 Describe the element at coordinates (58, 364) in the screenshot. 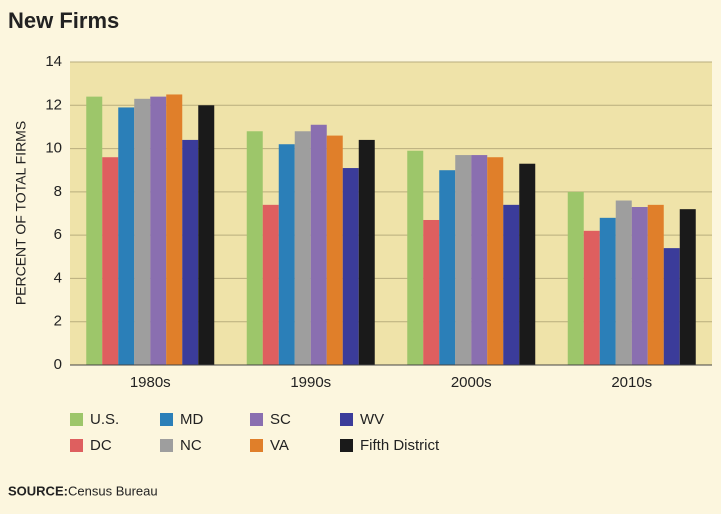

I see `y-tick-label: 0` at that location.